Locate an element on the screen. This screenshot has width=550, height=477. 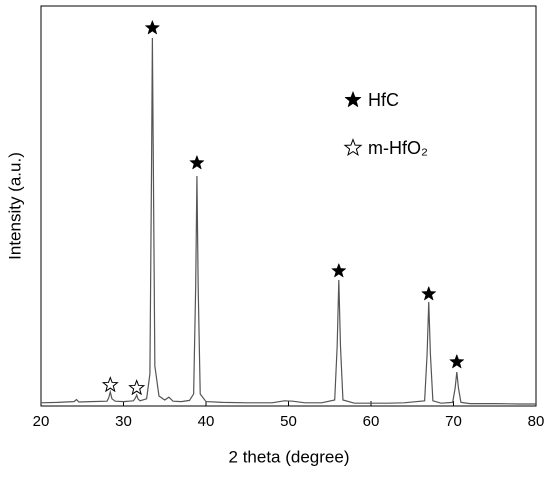
y-axis-label: Intensity (a.u.) is located at coordinates (14, 206).